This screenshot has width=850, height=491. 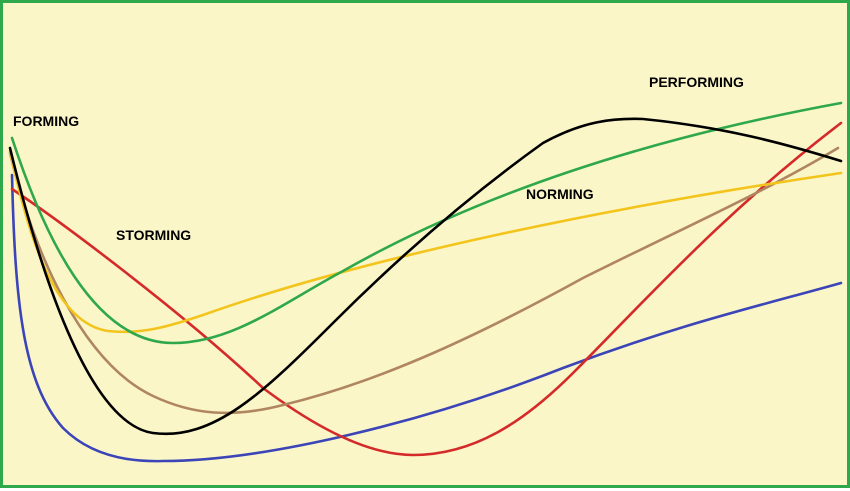 What do you see at coordinates (696, 82) in the screenshot?
I see `label-performing: PERFORMING` at bounding box center [696, 82].